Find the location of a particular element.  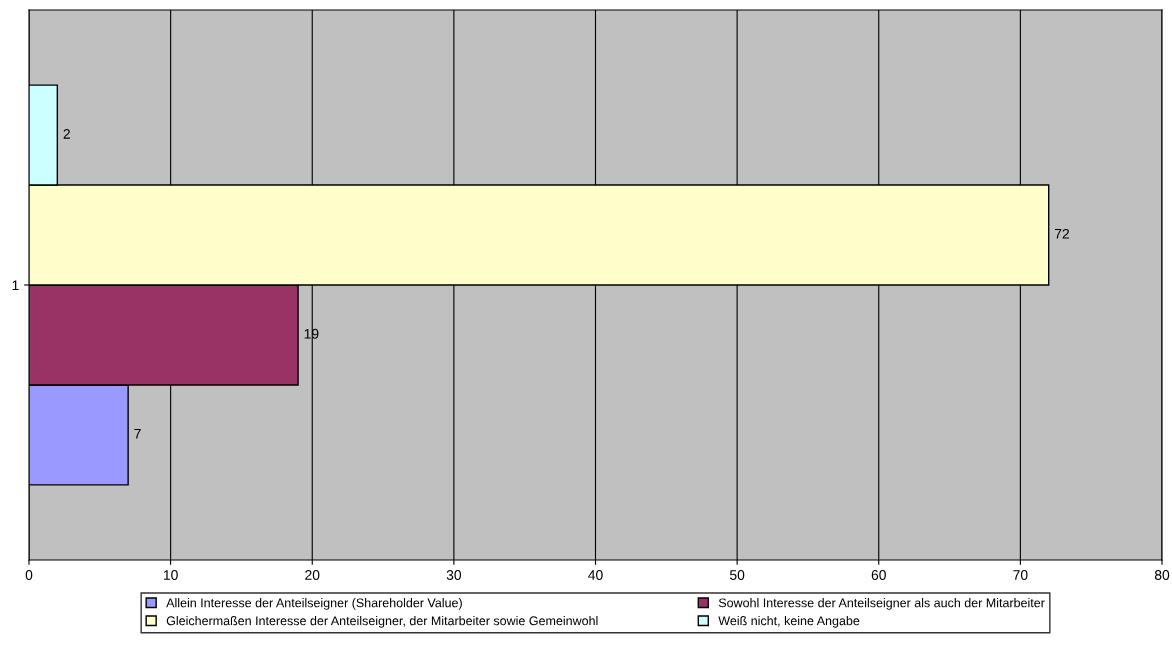

x-tick-label: 30 is located at coordinates (454, 575).